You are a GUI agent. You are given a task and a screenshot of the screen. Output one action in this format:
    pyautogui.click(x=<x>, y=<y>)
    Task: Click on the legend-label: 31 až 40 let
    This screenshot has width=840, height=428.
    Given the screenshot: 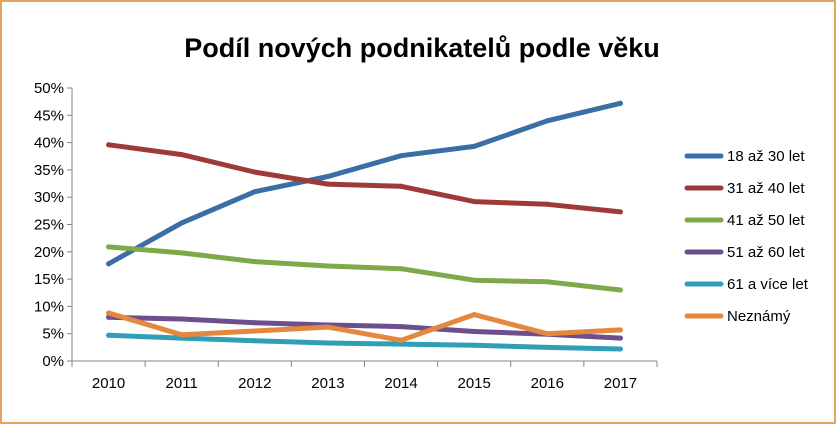 What is the action you would take?
    pyautogui.click(x=766, y=188)
    